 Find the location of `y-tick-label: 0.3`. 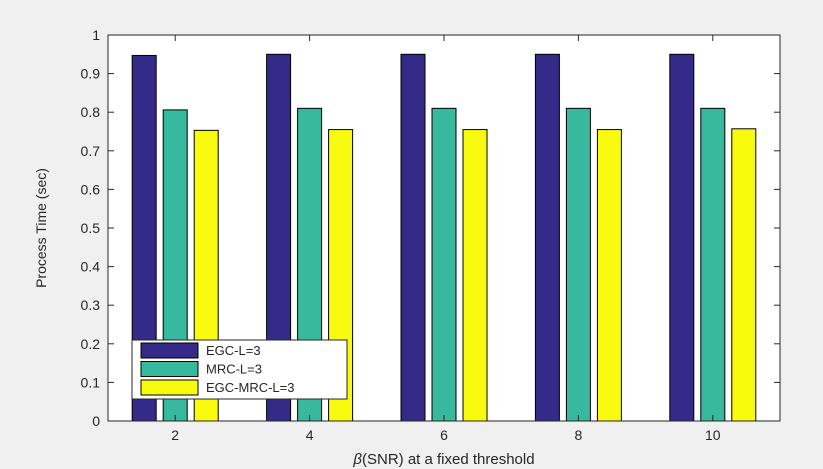

y-tick-label: 0.3 is located at coordinates (91, 305).